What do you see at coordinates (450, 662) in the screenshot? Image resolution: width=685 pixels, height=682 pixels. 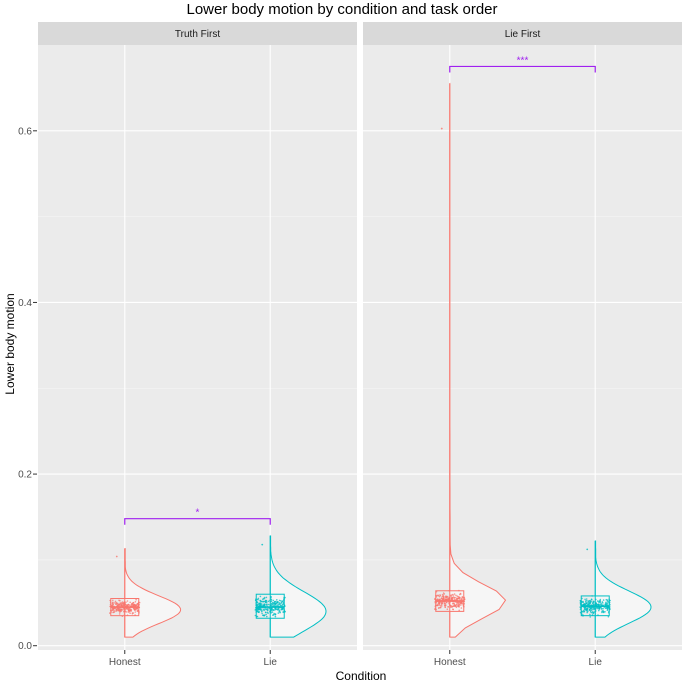 I see `x-tick-label: Honest` at bounding box center [450, 662].